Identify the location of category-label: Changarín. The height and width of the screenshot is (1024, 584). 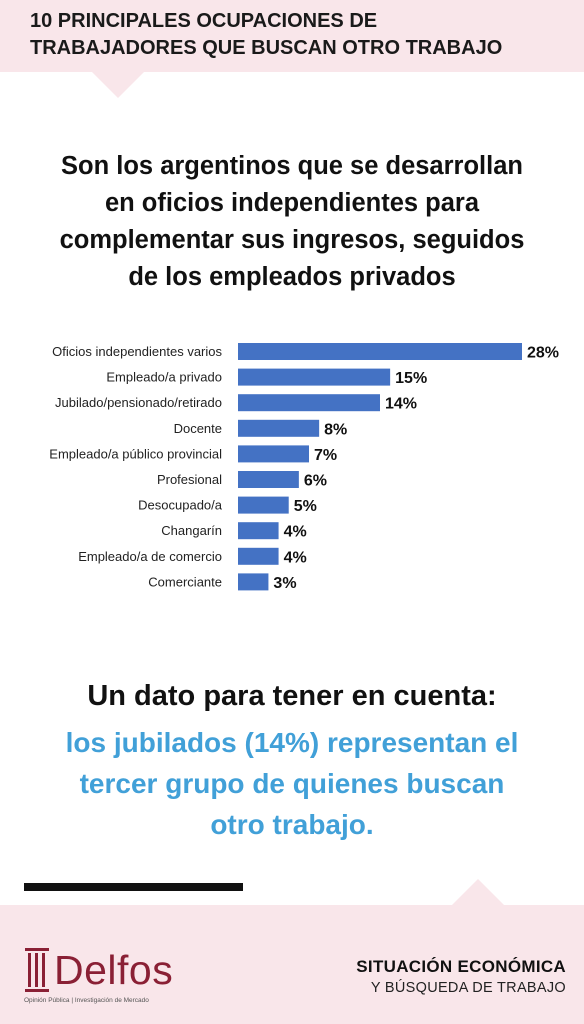
(191, 530).